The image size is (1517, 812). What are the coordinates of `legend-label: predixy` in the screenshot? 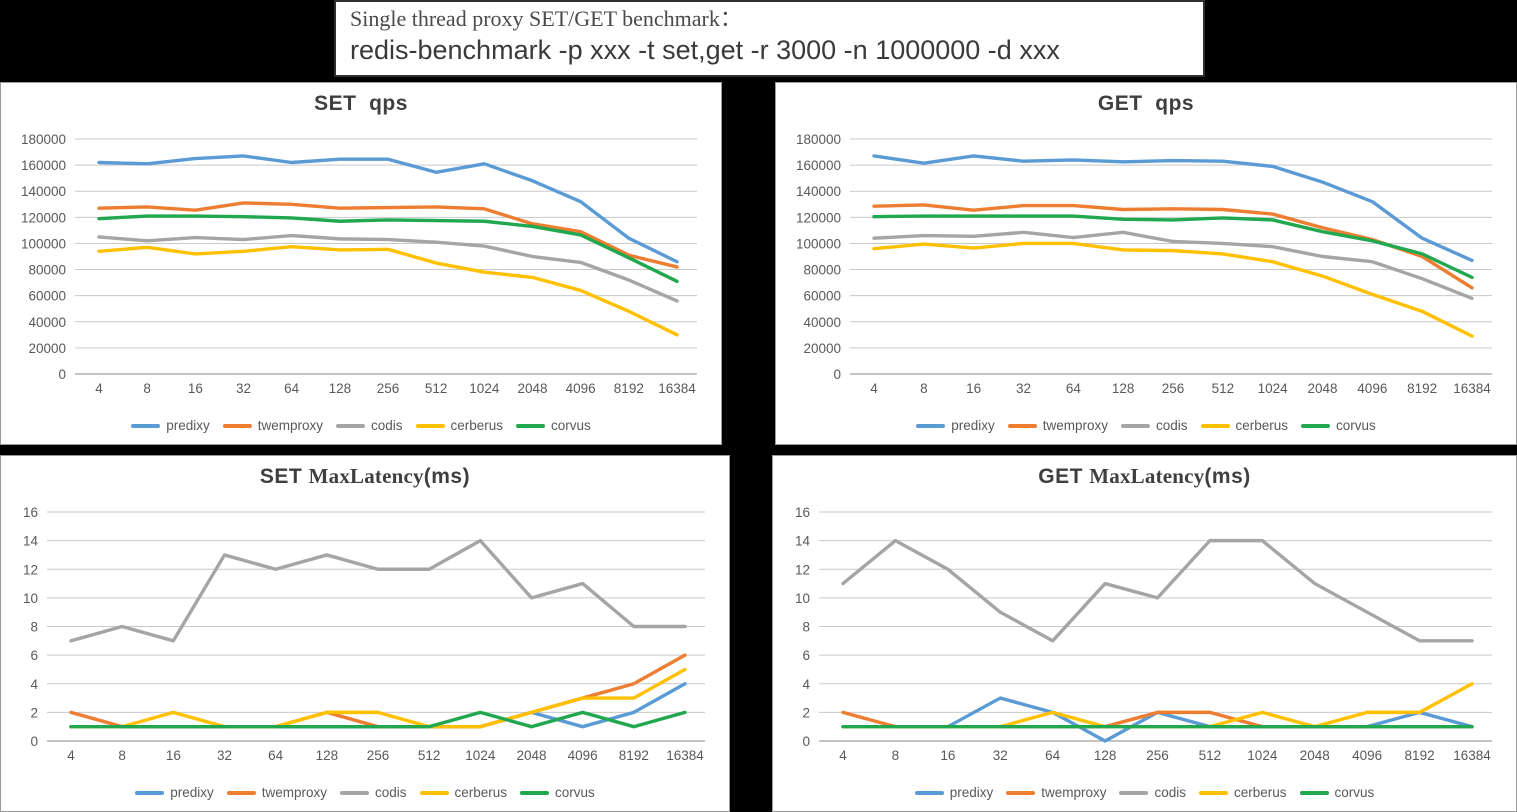 It's located at (973, 425).